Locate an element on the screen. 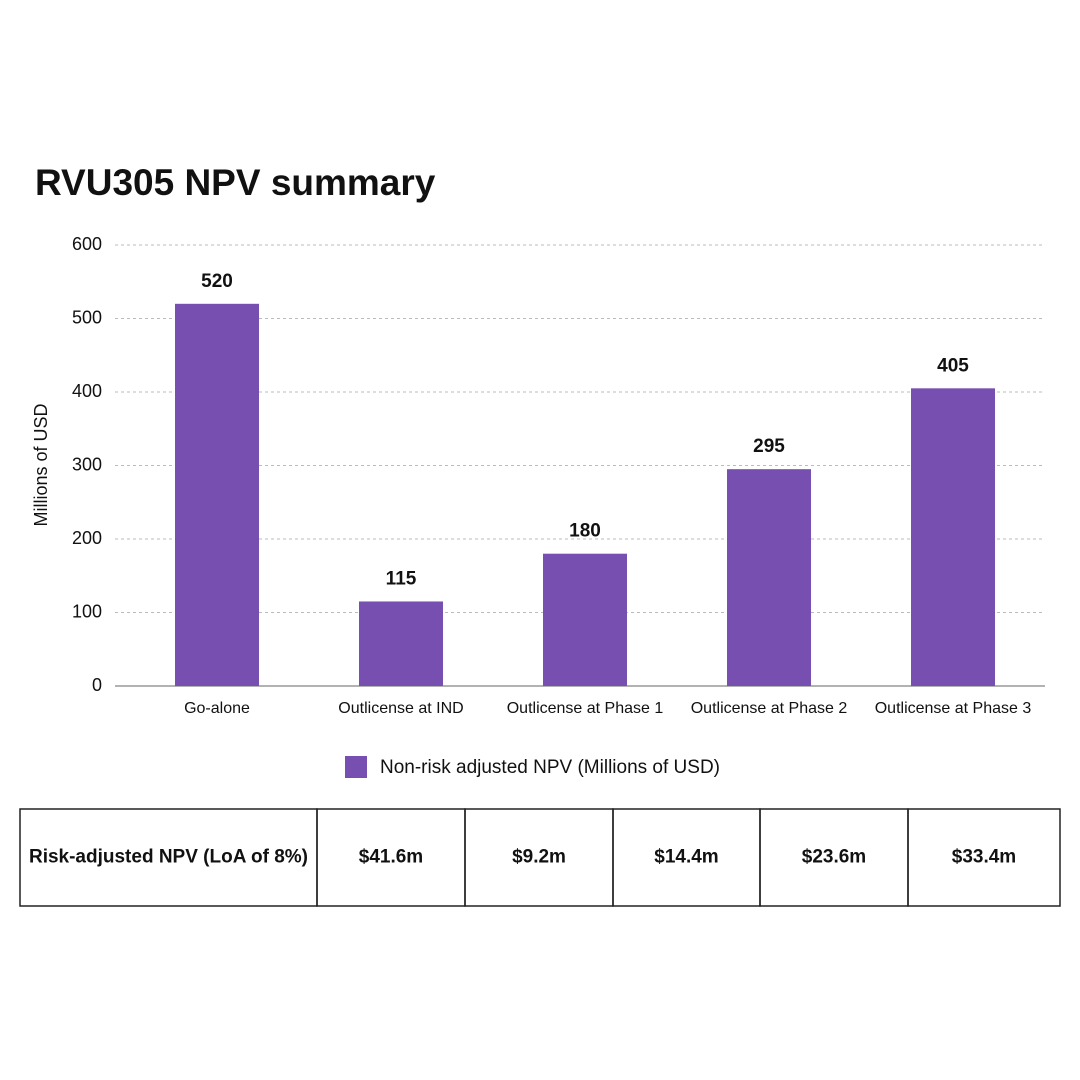 The width and height of the screenshot is (1080, 1080). value-label: 405 is located at coordinates (953, 365).